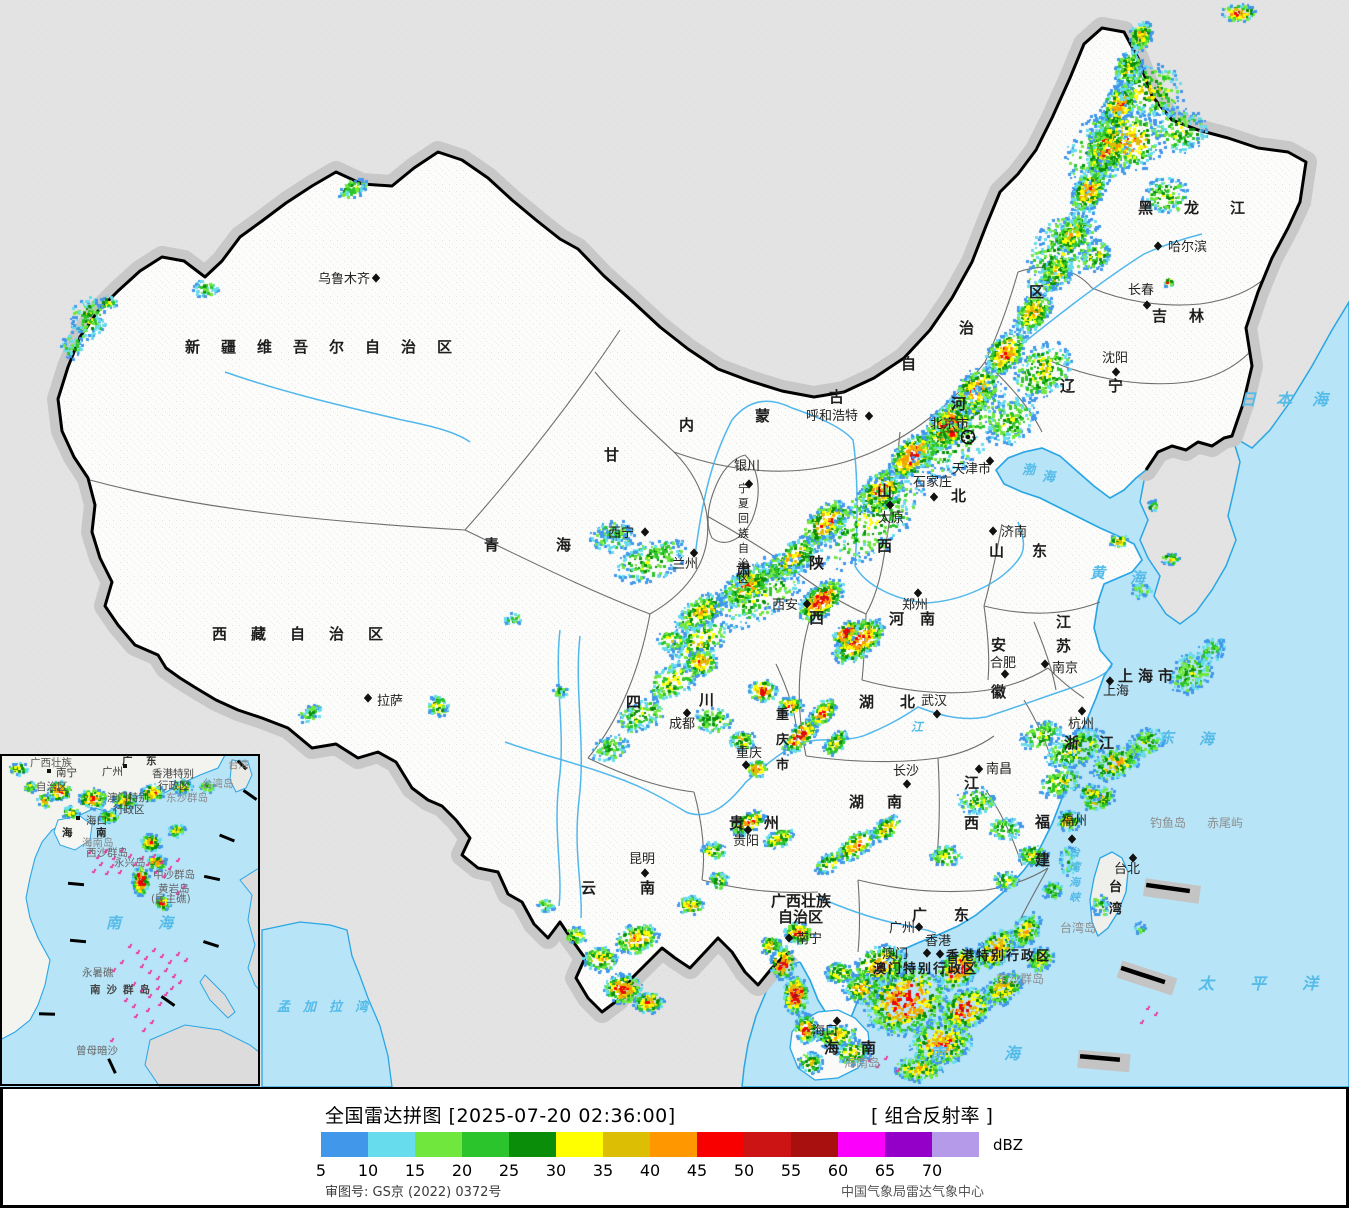  I want to click on city-label: 济南, so click(1014, 532).